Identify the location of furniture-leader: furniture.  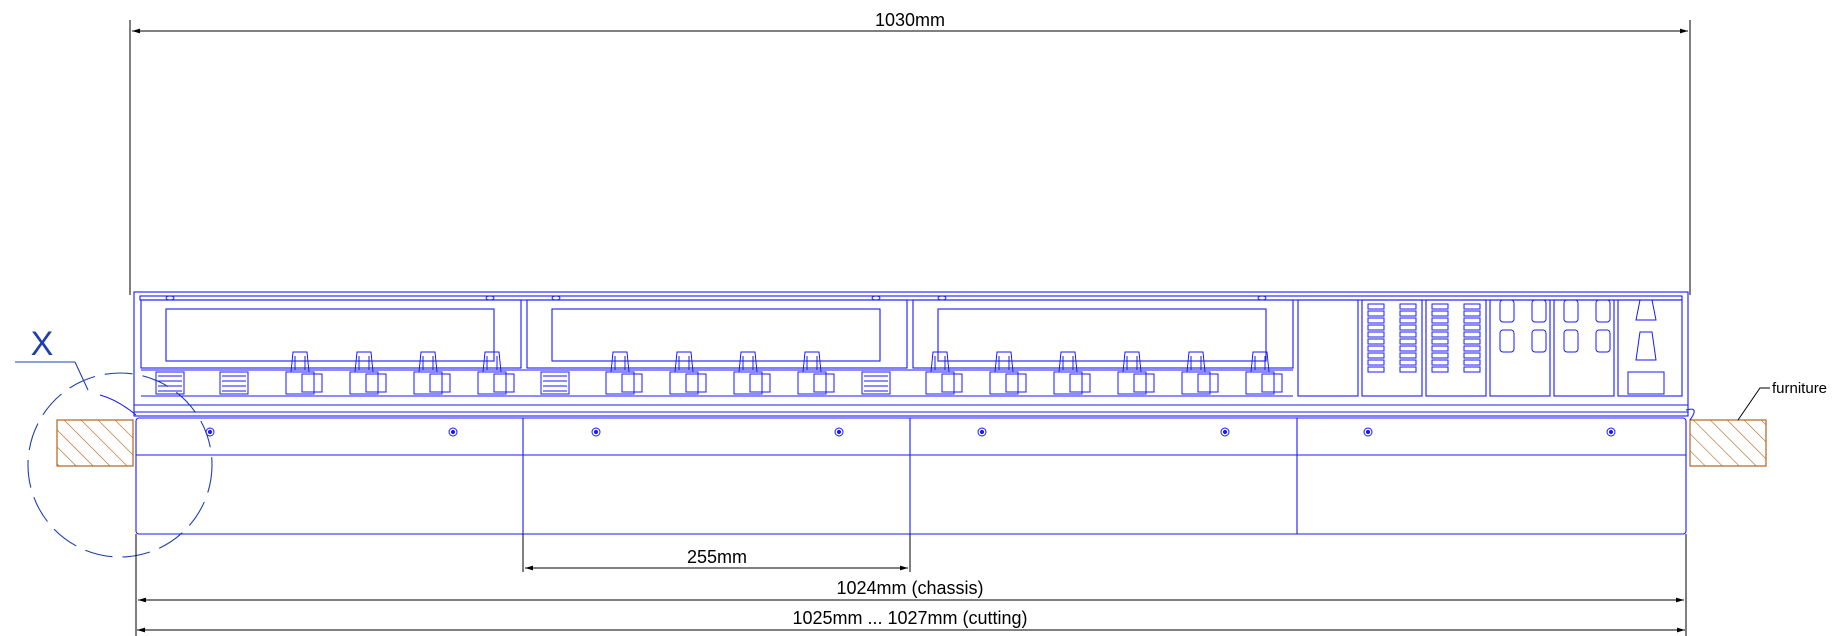
(1782, 400).